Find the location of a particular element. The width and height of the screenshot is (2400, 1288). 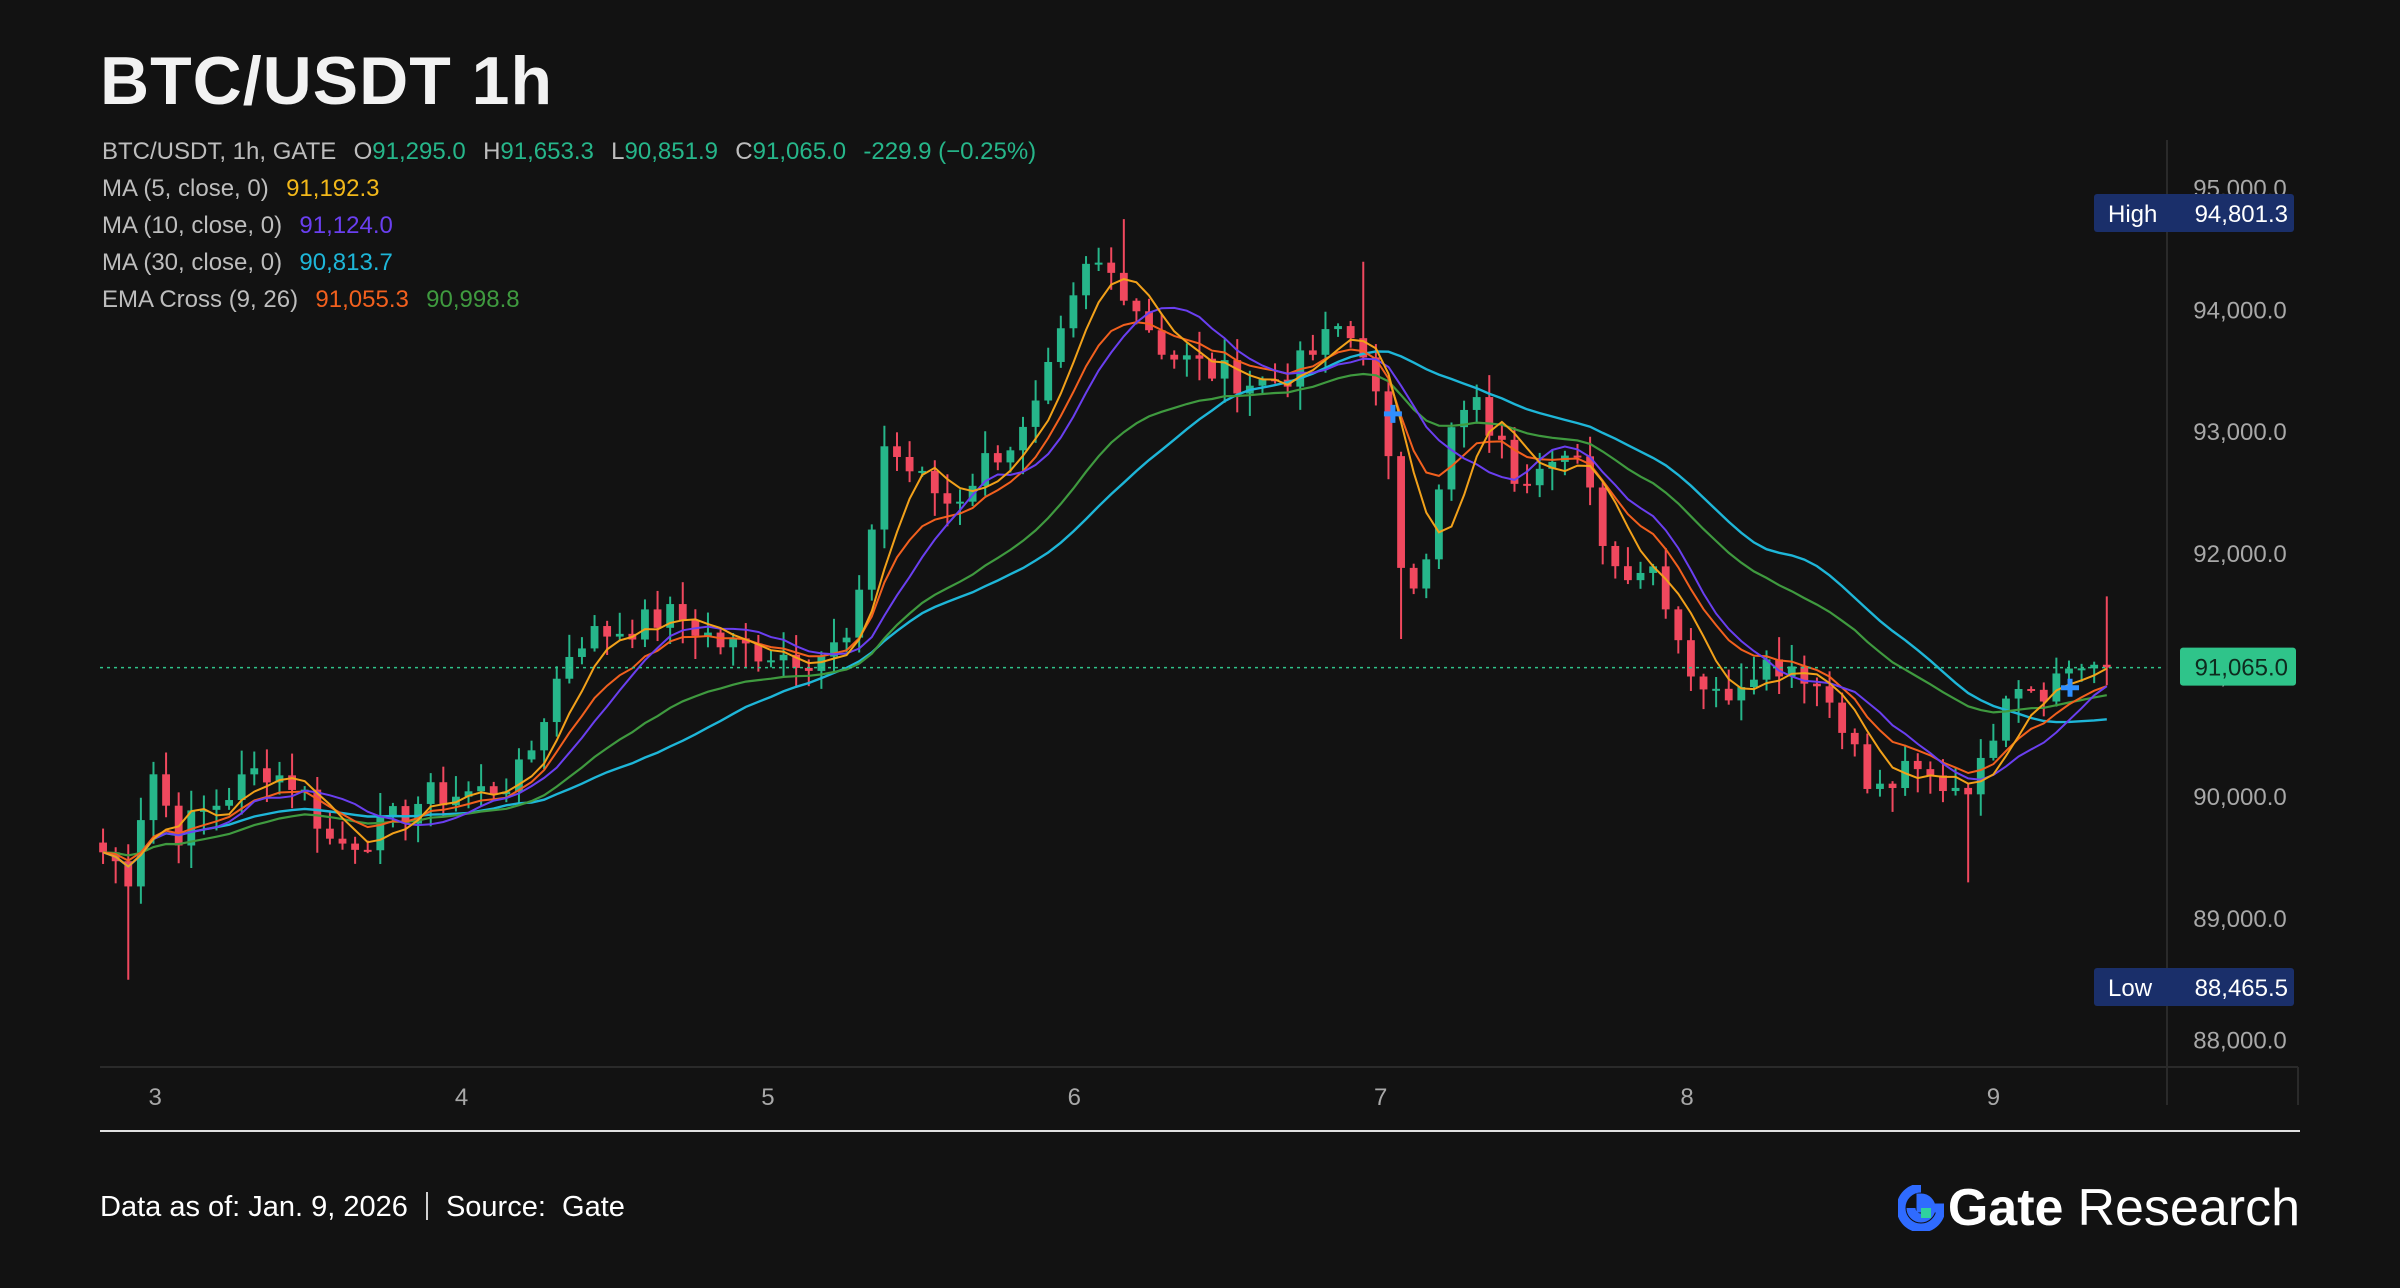

high-badge: High 94,801.3 is located at coordinates (2194, 213).